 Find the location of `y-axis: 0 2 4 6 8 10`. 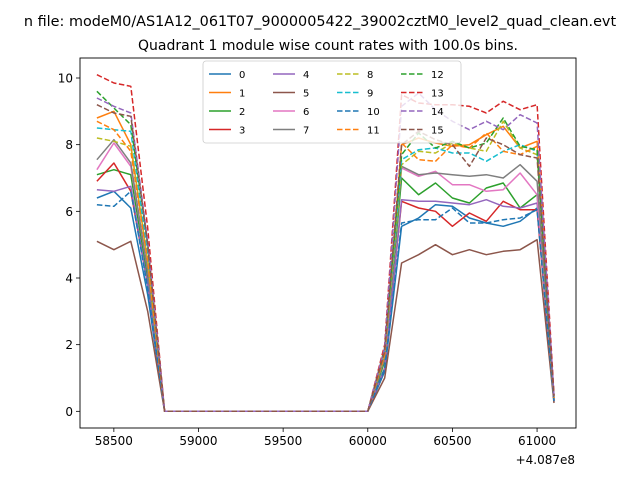

y-axis: 0 2 4 6 8 10 is located at coordinates (69, 245).